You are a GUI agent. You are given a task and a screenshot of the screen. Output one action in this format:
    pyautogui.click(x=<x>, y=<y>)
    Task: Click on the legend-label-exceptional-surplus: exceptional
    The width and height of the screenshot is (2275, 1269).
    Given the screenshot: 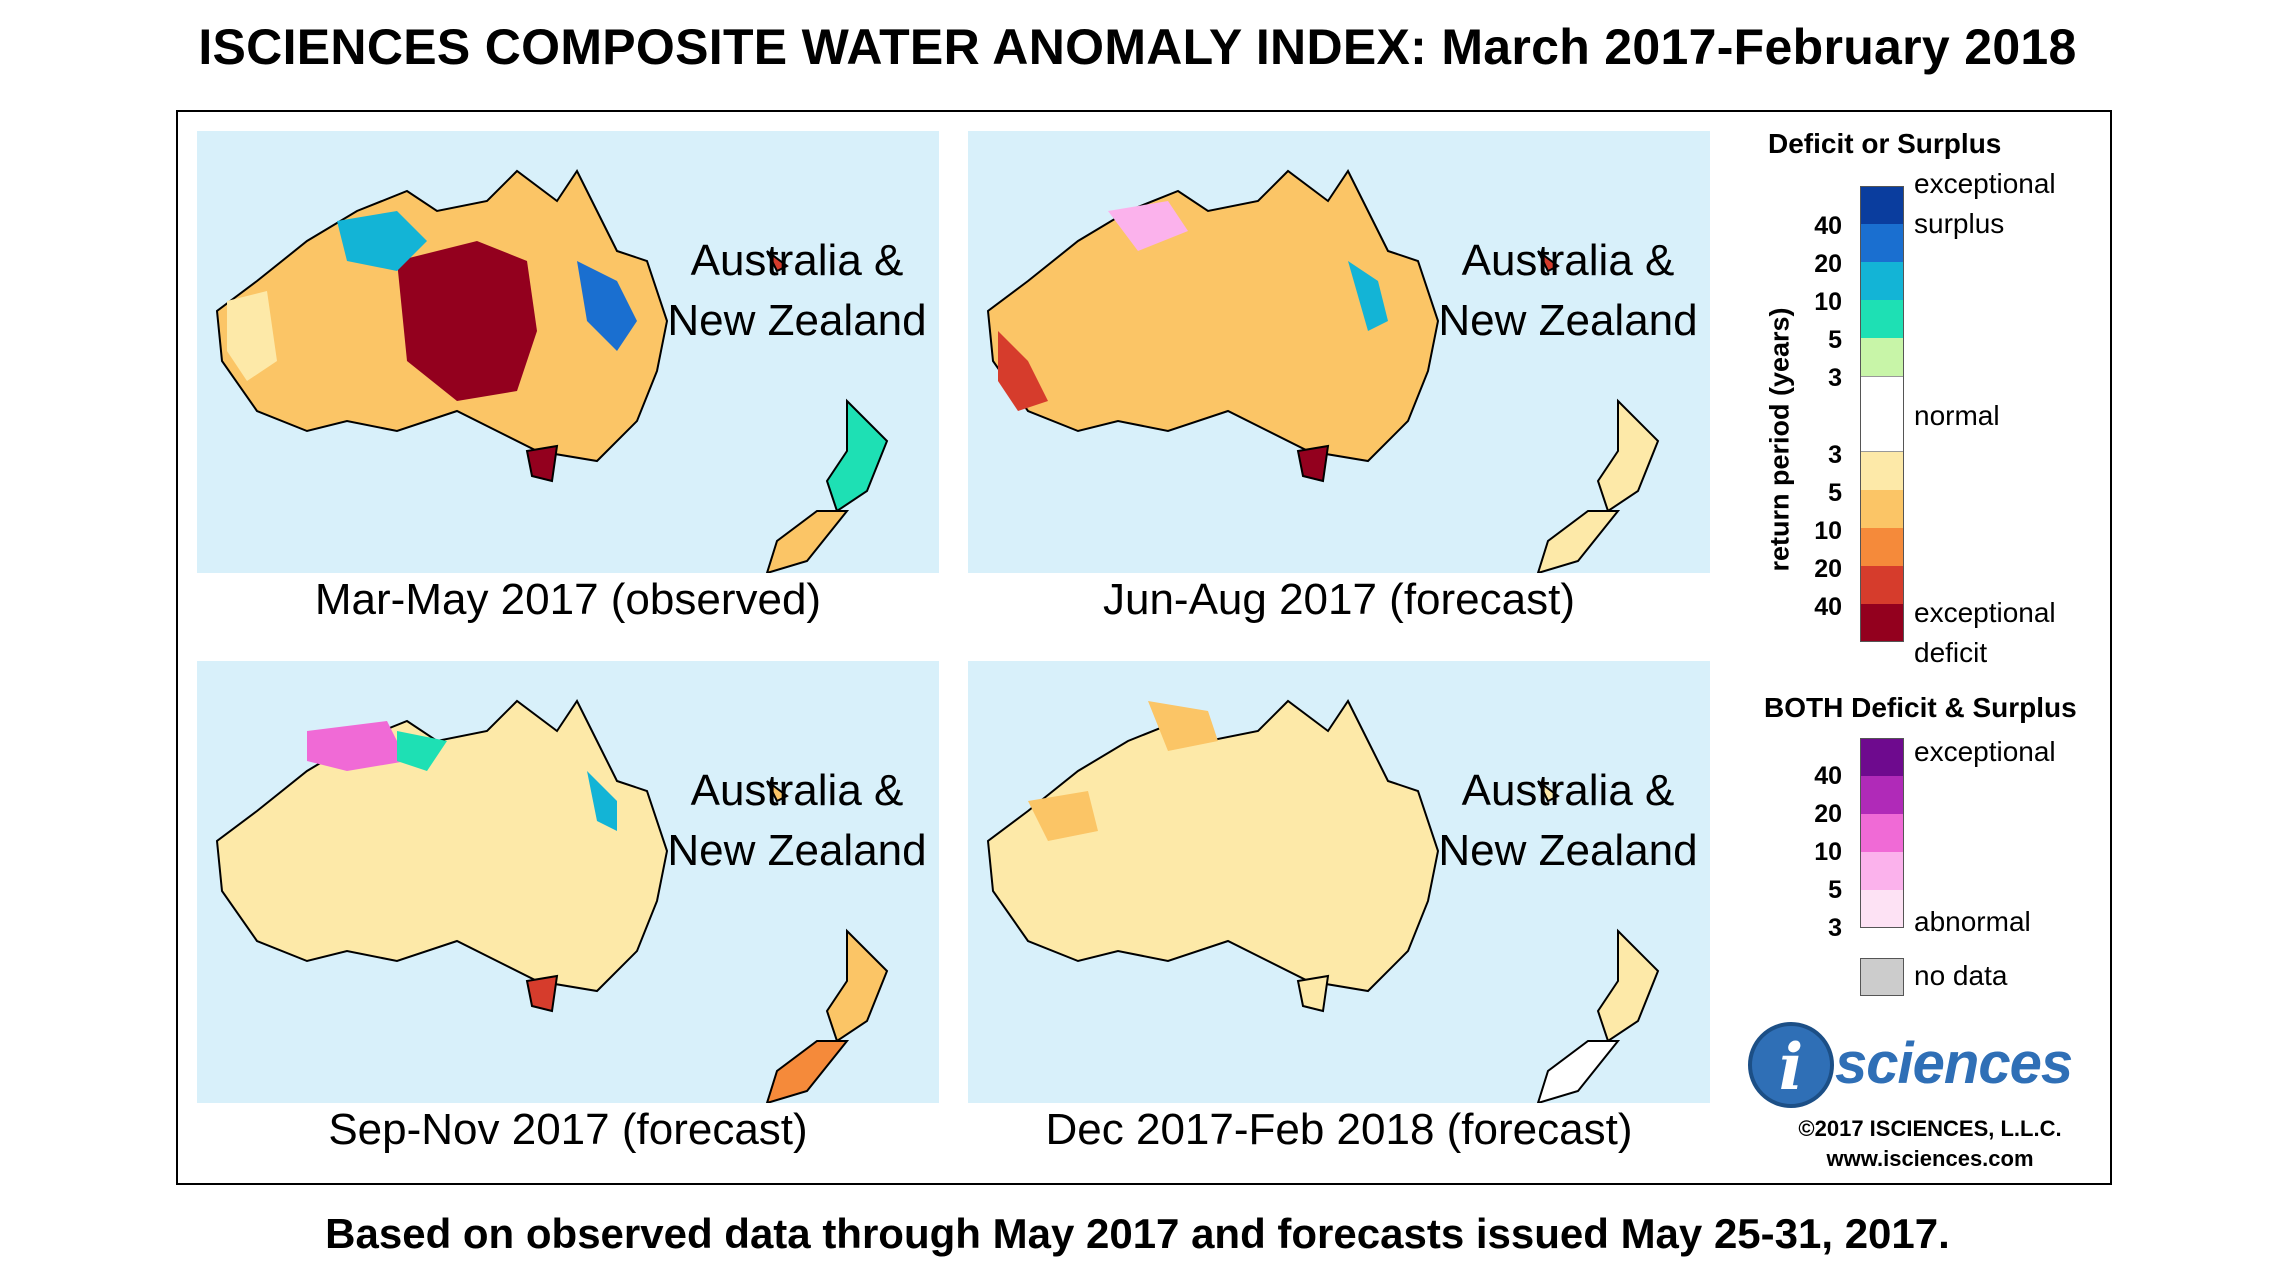 What is the action you would take?
    pyautogui.click(x=1985, y=183)
    